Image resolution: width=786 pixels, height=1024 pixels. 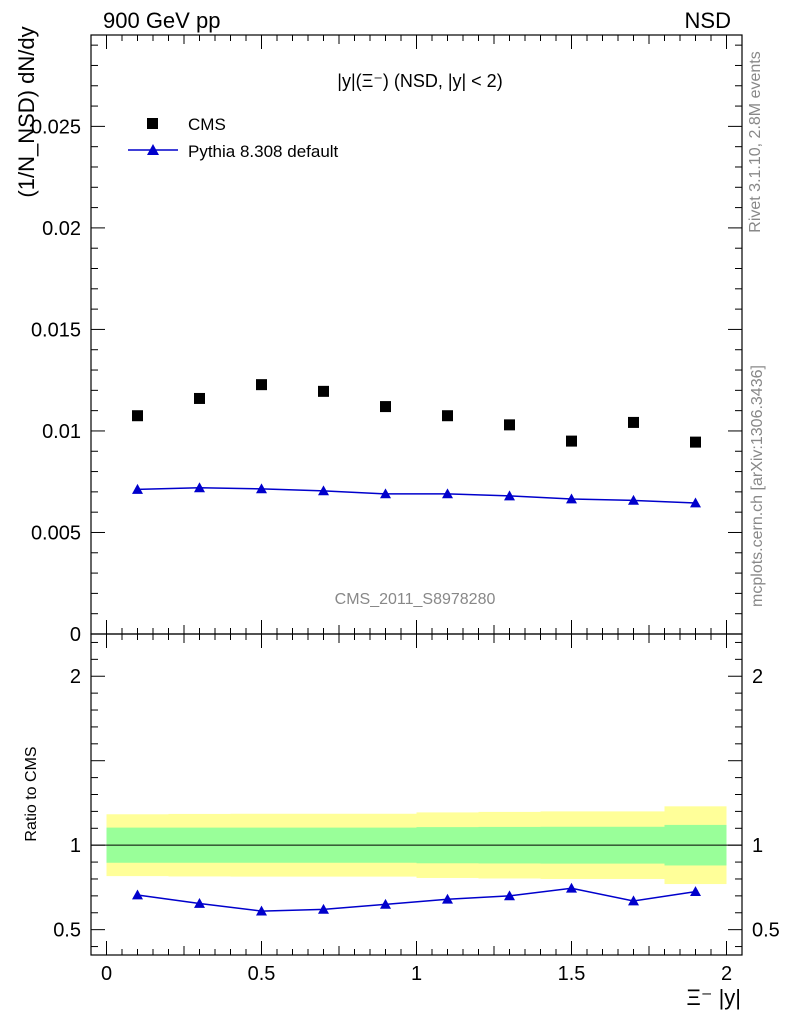 I want to click on pythia-series, so click(x=416, y=495).